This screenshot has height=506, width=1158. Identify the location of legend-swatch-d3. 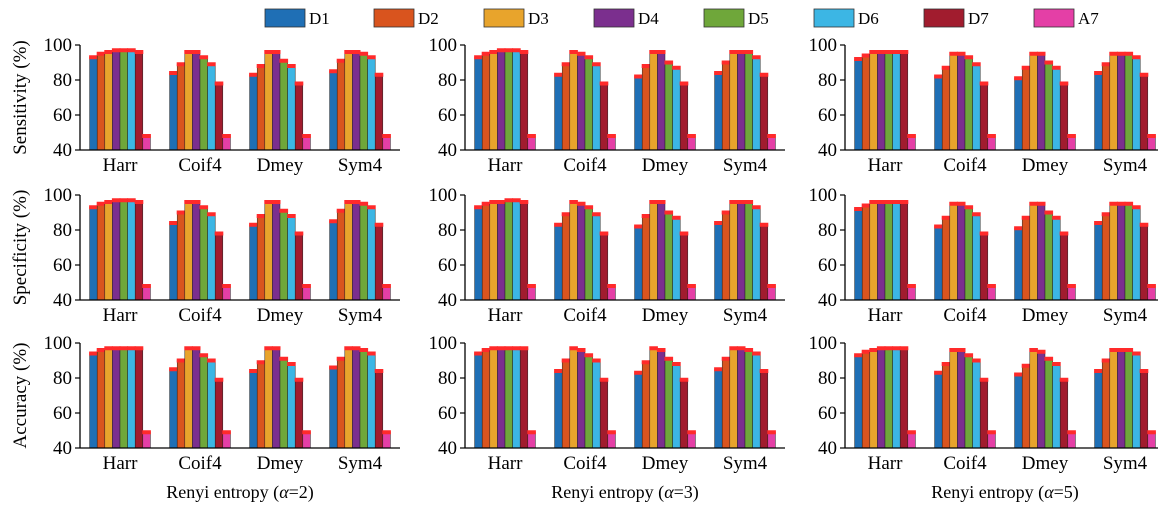
(504, 18).